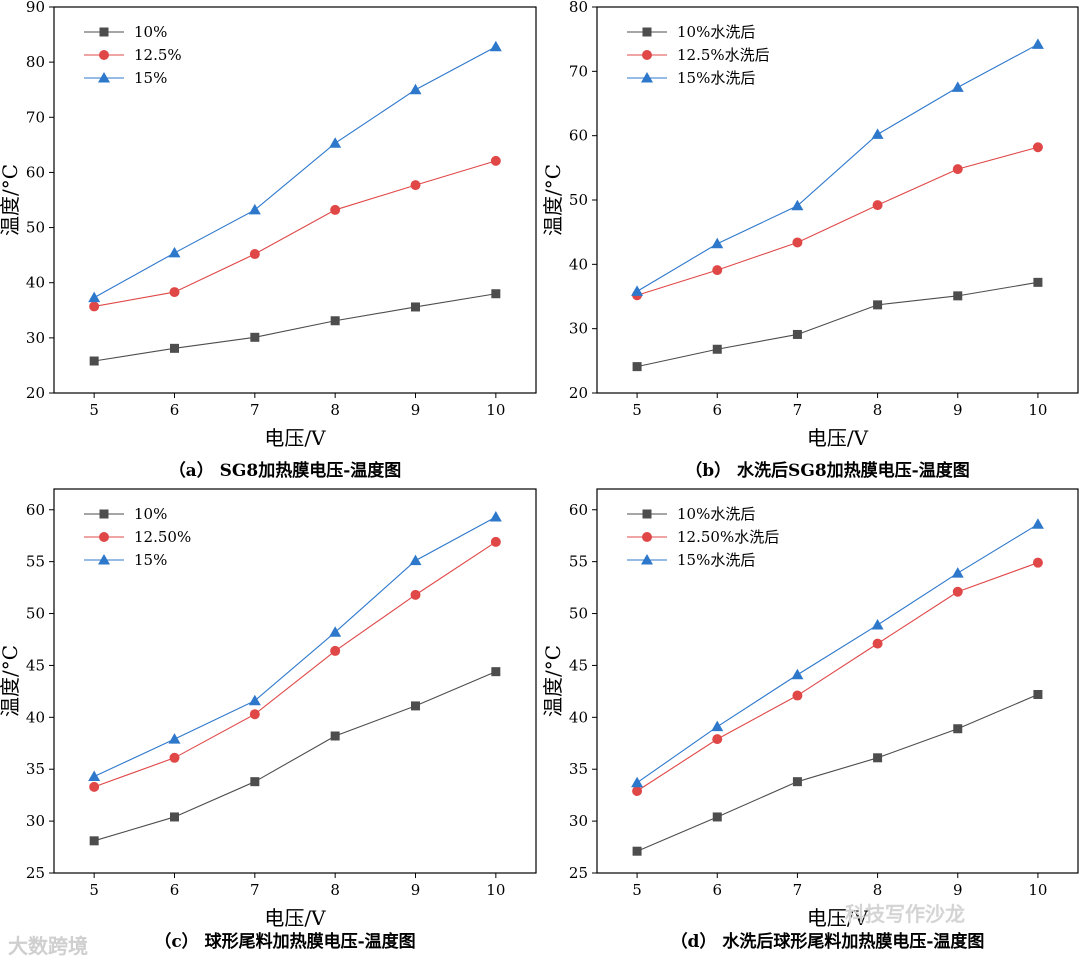  Describe the element at coordinates (578, 8) in the screenshot. I see `y-tick-label: 80` at that location.